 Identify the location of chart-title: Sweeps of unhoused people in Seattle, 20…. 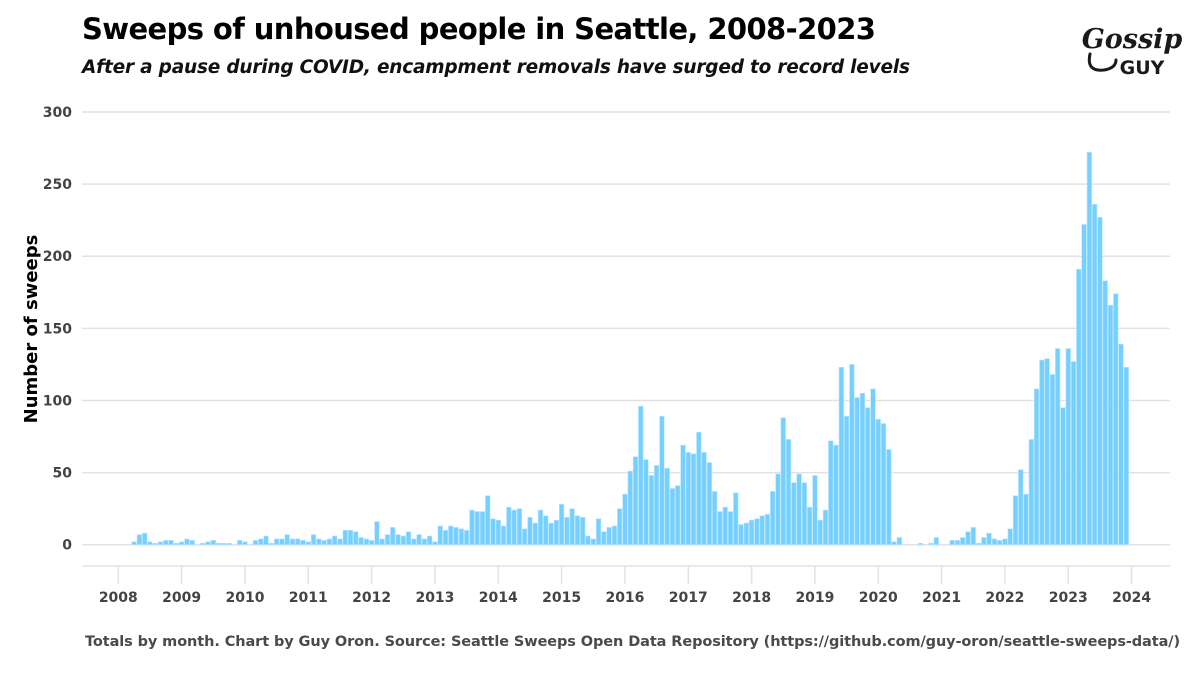
(479, 29).